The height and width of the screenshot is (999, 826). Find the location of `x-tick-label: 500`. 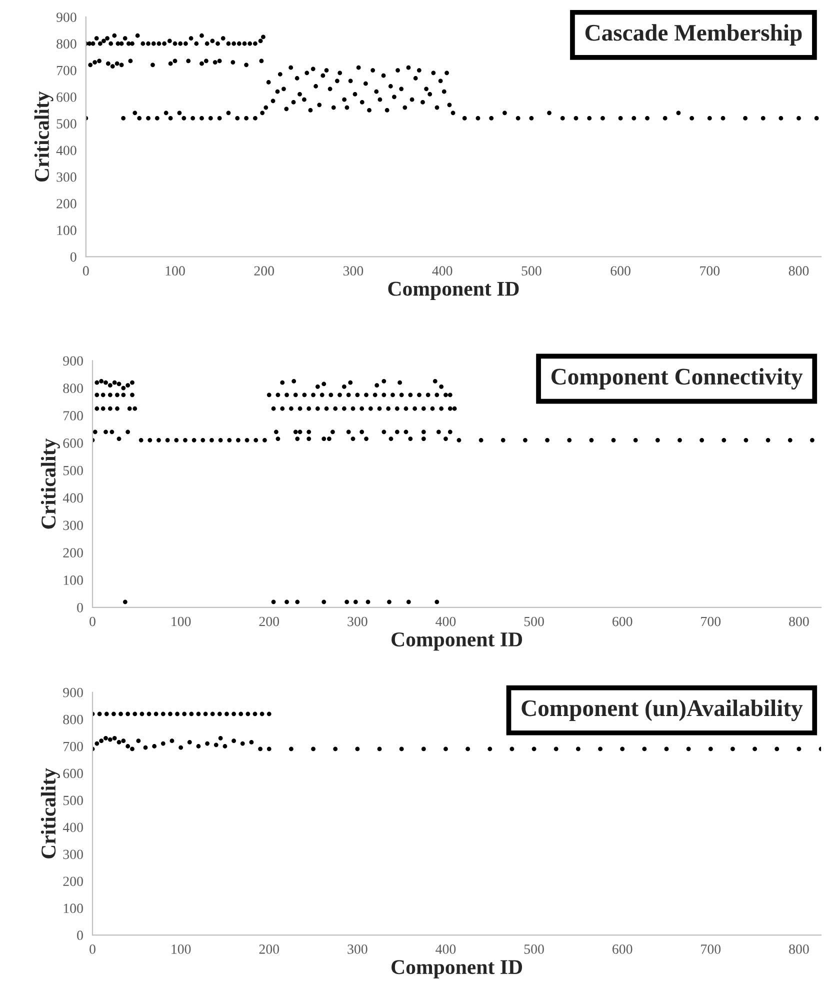

x-tick-label: 500 is located at coordinates (532, 271).